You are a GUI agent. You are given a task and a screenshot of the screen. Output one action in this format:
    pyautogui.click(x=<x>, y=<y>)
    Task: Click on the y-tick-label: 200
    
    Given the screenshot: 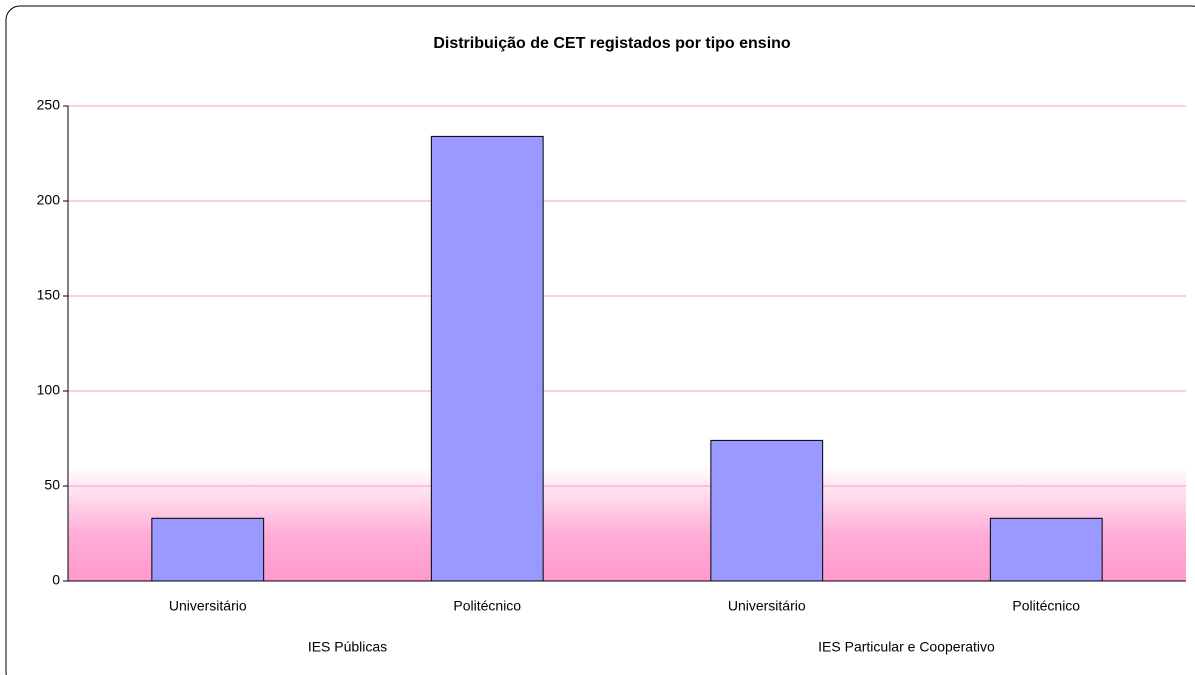 What is the action you would take?
    pyautogui.click(x=49, y=200)
    